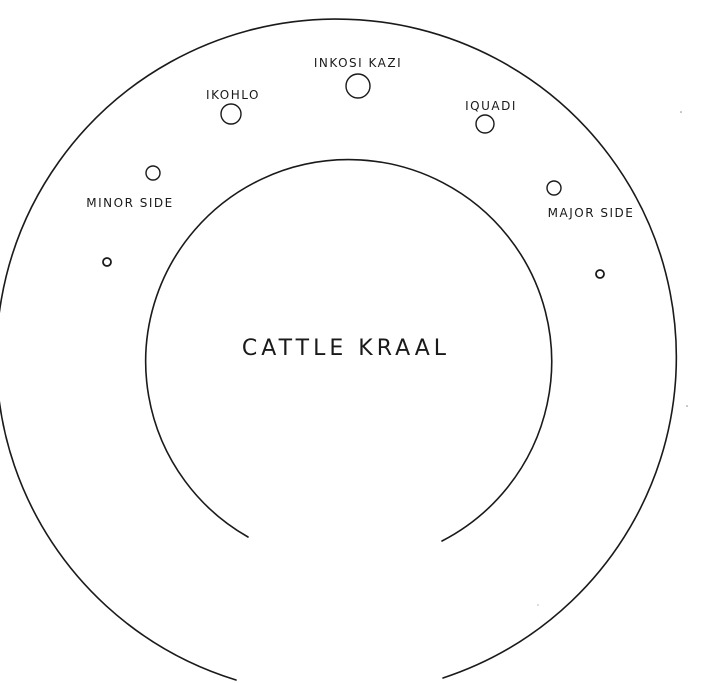 The image size is (701, 683). I want to click on gate-post-right, so click(600, 274).